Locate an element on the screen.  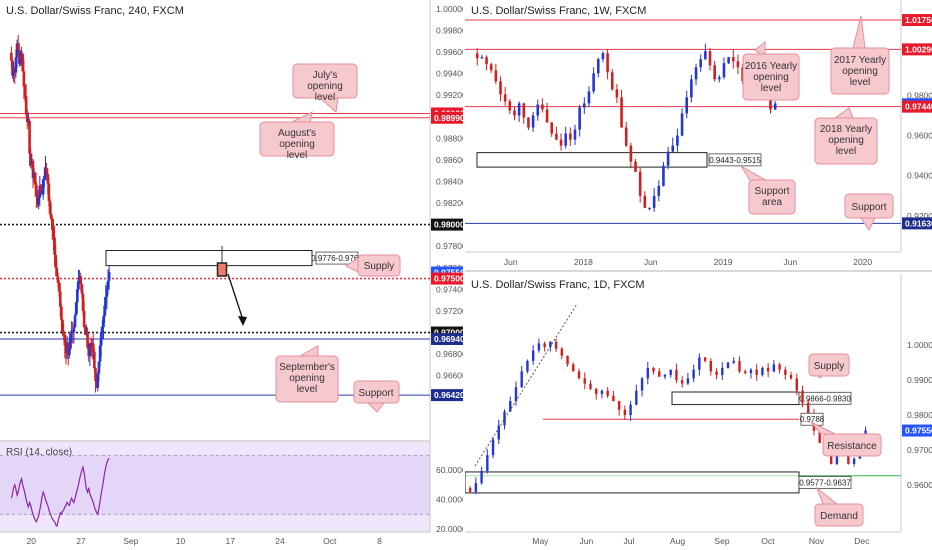
time-tick-label: May is located at coordinates (540, 541).